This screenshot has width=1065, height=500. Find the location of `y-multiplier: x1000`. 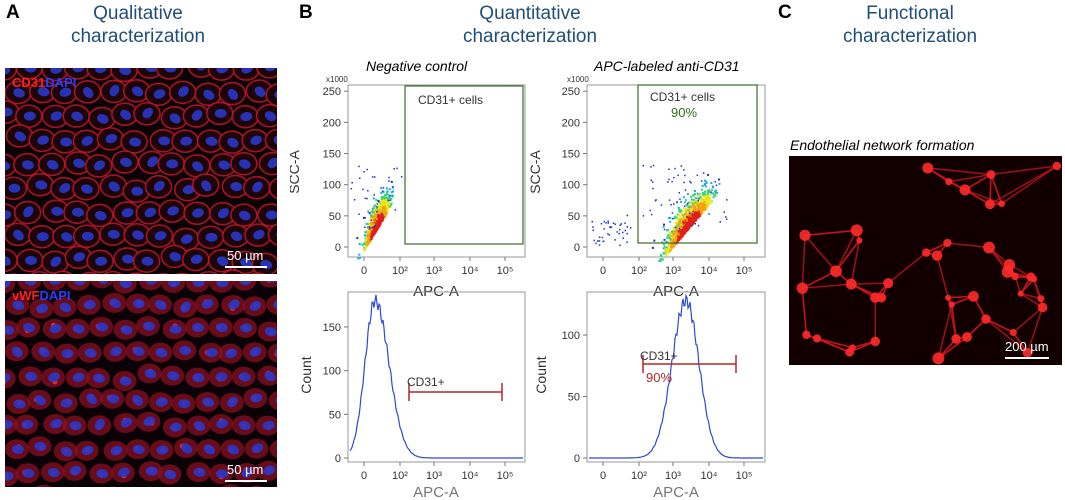

y-multiplier: x1000 is located at coordinates (578, 79).